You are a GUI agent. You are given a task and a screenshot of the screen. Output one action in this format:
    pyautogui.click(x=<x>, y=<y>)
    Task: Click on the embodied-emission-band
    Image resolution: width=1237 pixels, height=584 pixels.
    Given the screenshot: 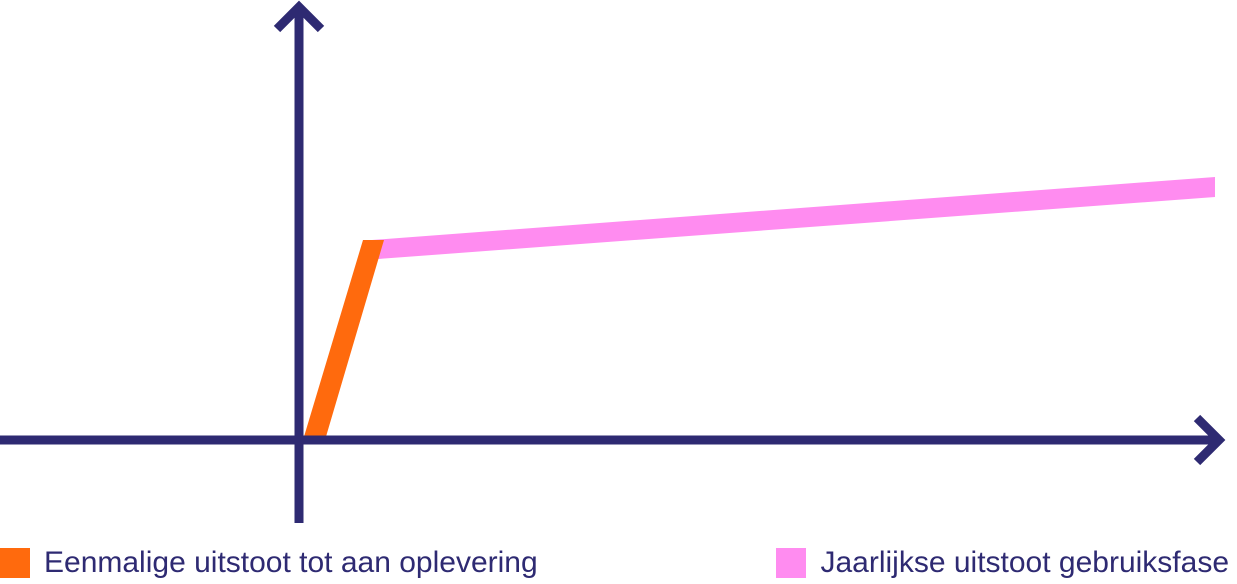 What is the action you would take?
    pyautogui.click(x=343, y=340)
    